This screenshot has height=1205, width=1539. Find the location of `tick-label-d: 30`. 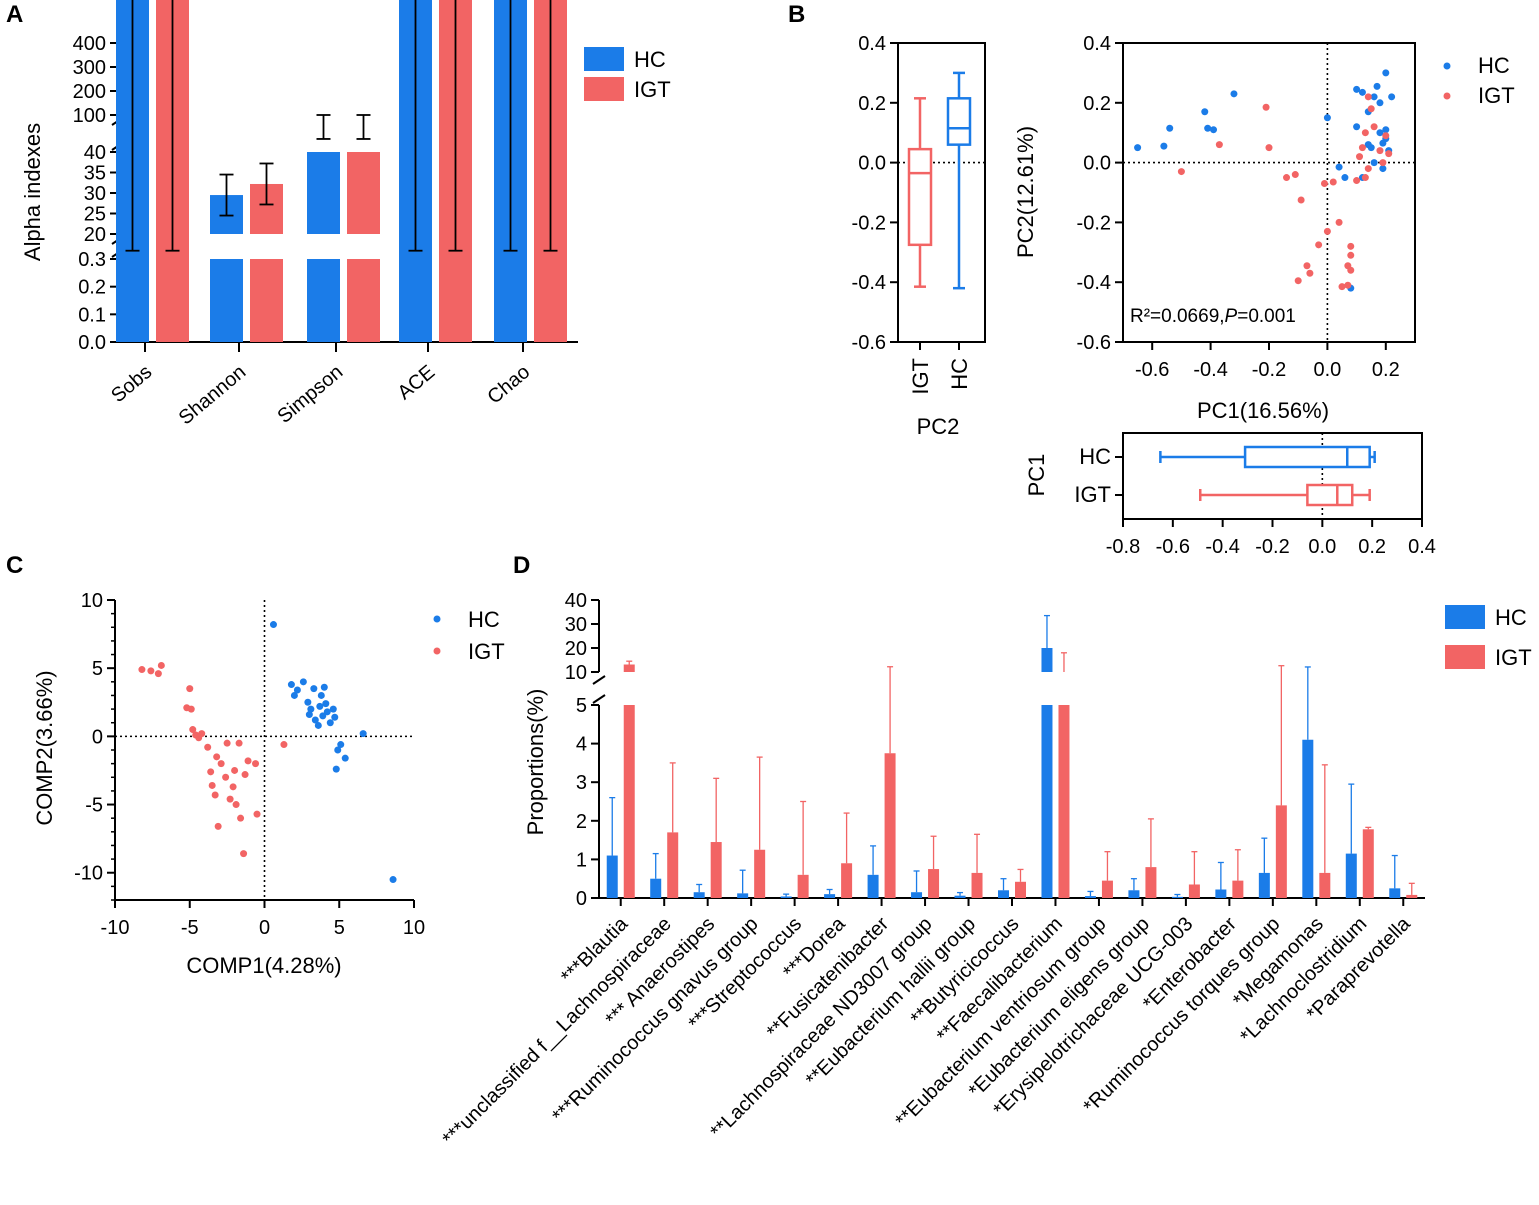

tick-label-d: 30 is located at coordinates (576, 625).